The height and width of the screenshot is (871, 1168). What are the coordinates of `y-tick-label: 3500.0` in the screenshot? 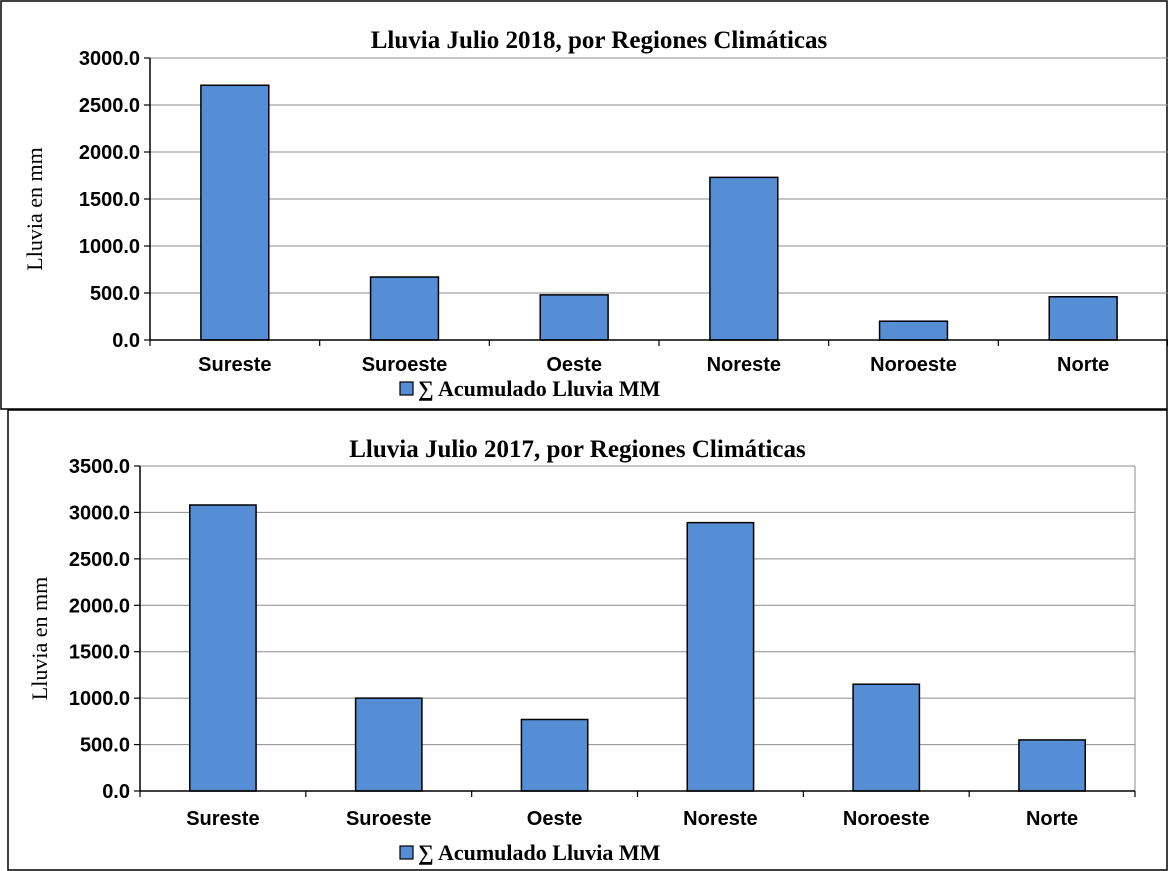 It's located at (99, 467).